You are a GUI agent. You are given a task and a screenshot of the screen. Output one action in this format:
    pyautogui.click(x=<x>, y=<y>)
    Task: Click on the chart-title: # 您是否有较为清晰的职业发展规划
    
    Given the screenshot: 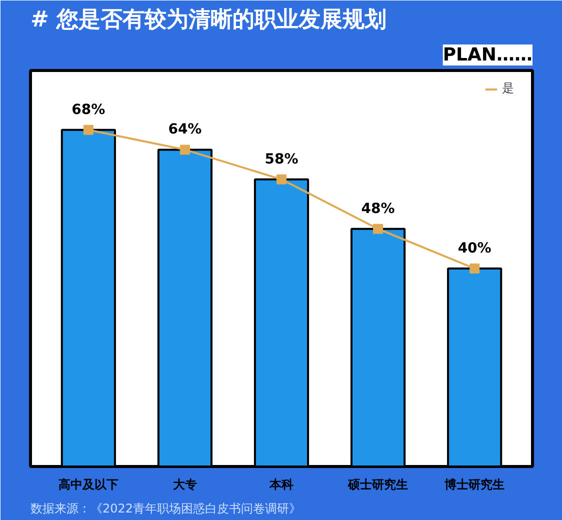 What is the action you would take?
    pyautogui.click(x=208, y=20)
    